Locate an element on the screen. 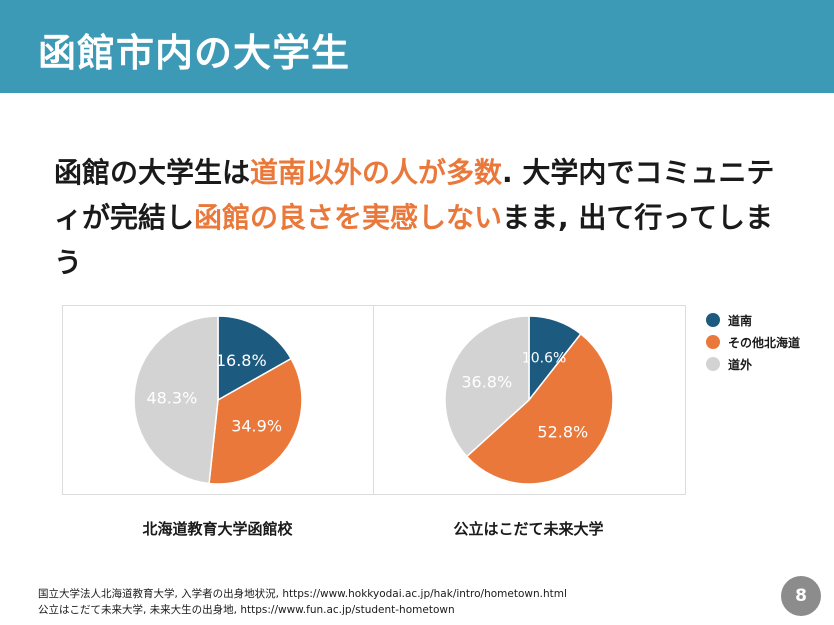 The image size is (834, 625). headline-highlight-2: 函館の良さを実感しない is located at coordinates (348, 217).